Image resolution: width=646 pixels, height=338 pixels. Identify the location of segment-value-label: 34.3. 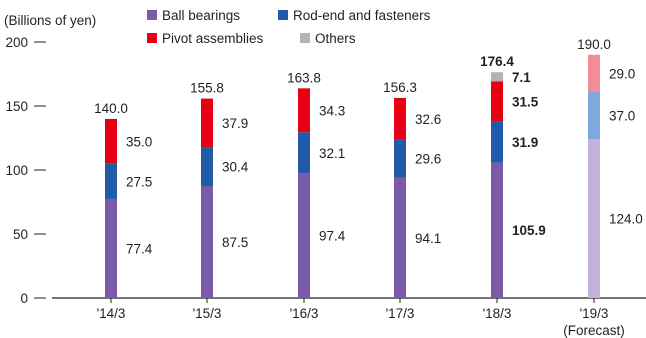
(332, 110).